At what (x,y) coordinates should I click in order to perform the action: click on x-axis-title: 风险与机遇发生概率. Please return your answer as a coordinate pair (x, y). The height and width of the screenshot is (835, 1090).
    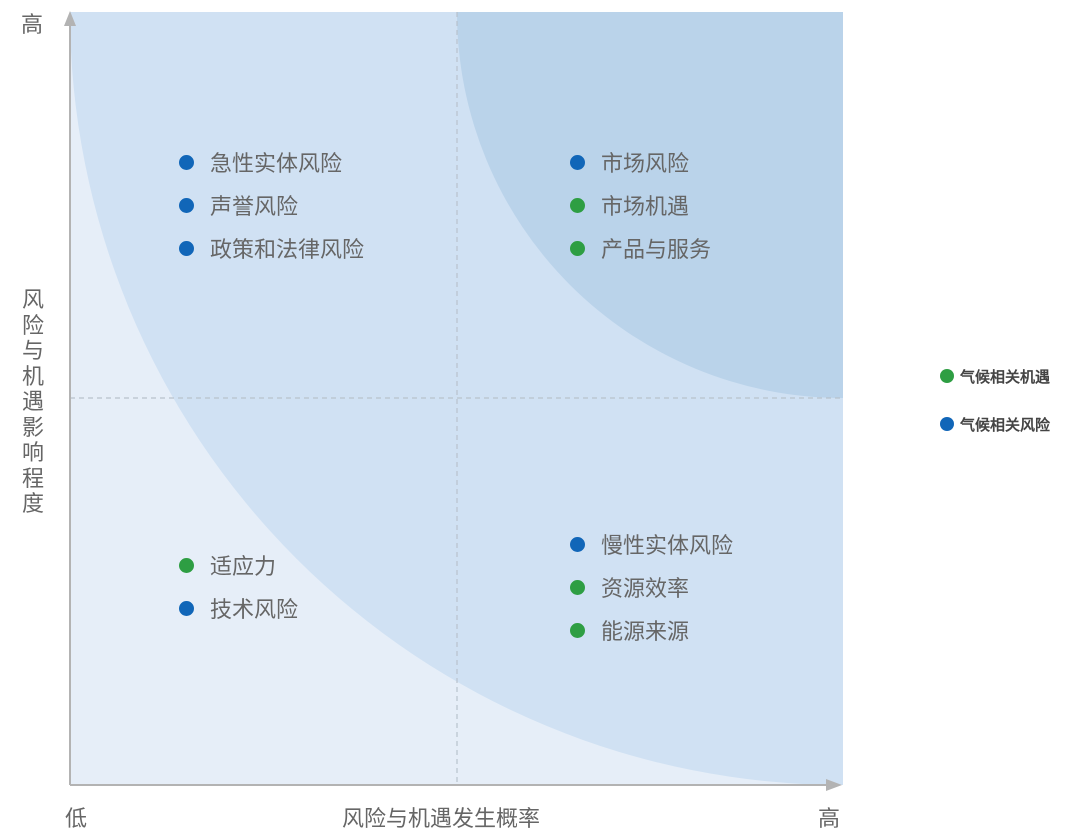
    Looking at the image, I should click on (441, 819).